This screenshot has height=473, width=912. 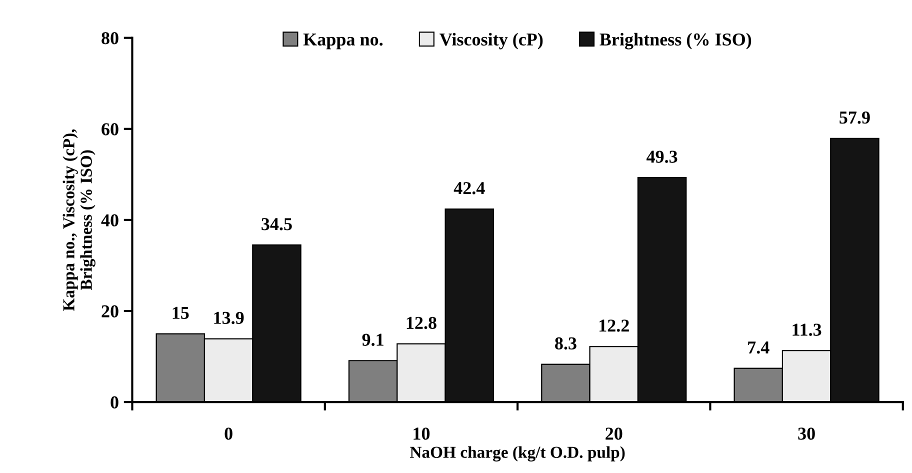 I want to click on data-label: 11.3, so click(x=807, y=330).